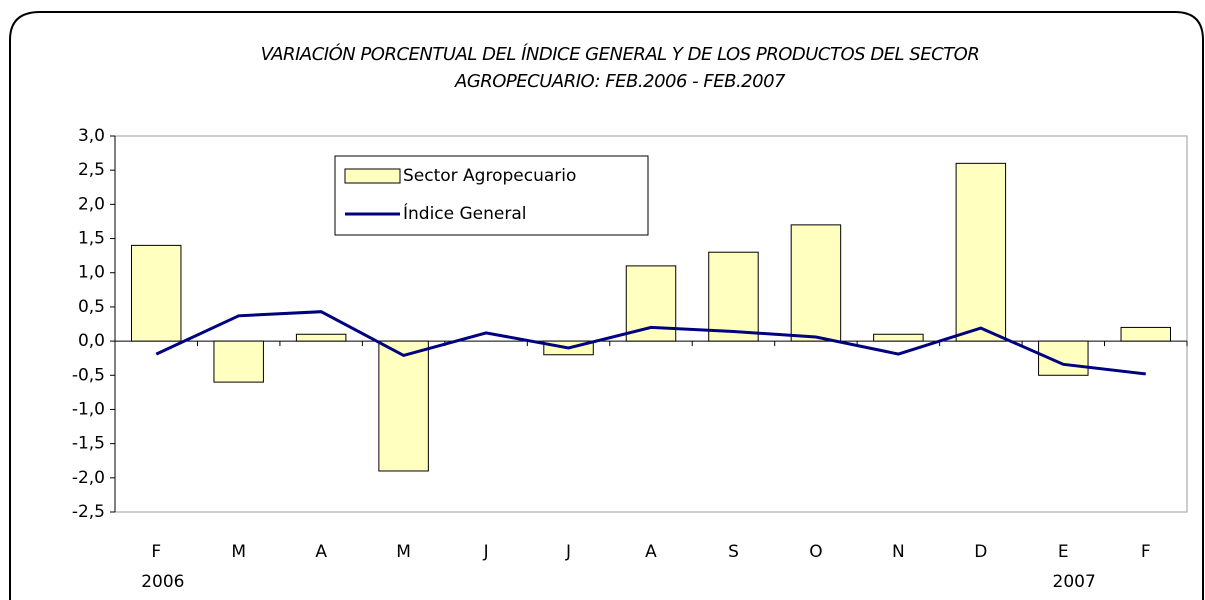  I want to click on y-tick-label: -2,5, so click(88, 512).